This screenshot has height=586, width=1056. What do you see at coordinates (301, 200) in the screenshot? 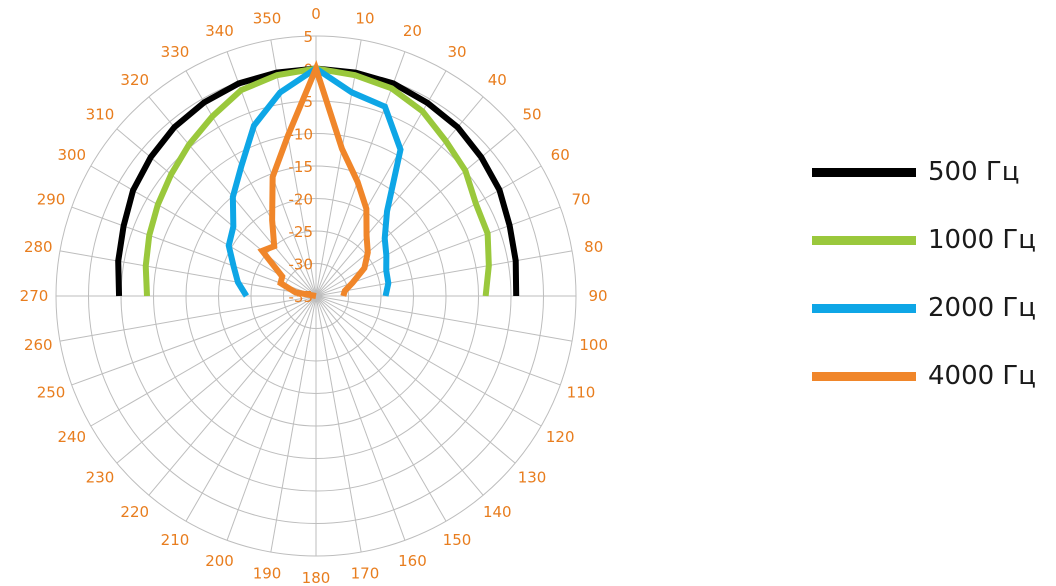
I see `radial-tick-label: -20` at bounding box center [301, 200].